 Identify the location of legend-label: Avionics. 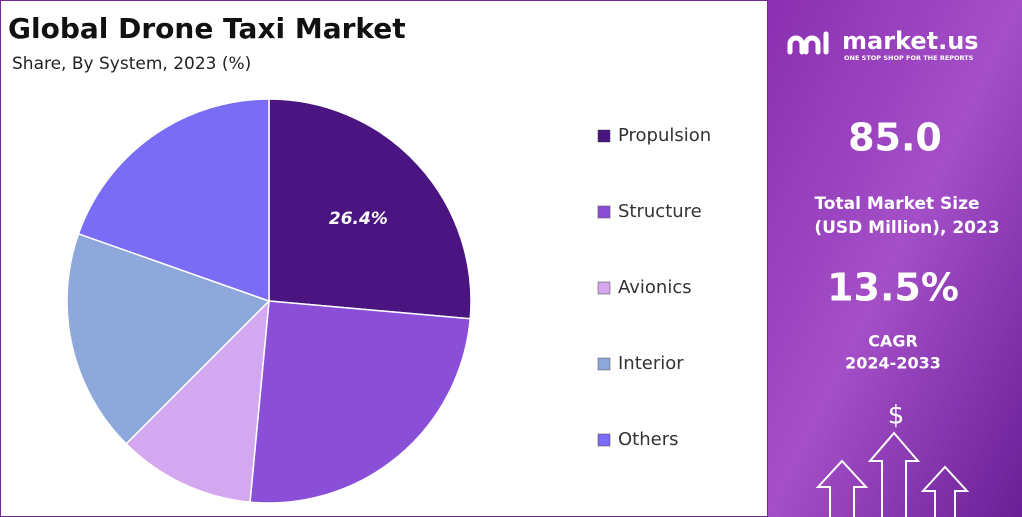
(655, 287).